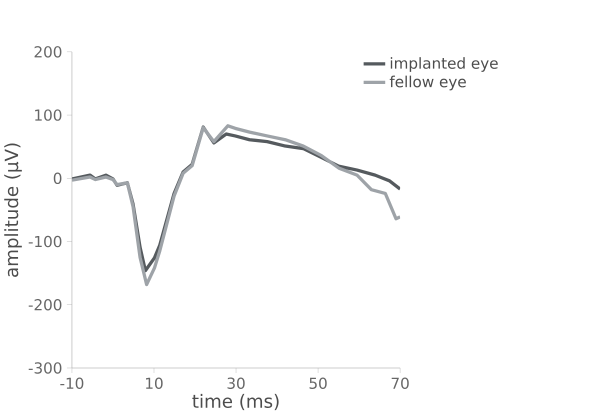 This screenshot has height=414, width=592. Describe the element at coordinates (45, 304) in the screenshot. I see `y-tick-label: -200` at that location.